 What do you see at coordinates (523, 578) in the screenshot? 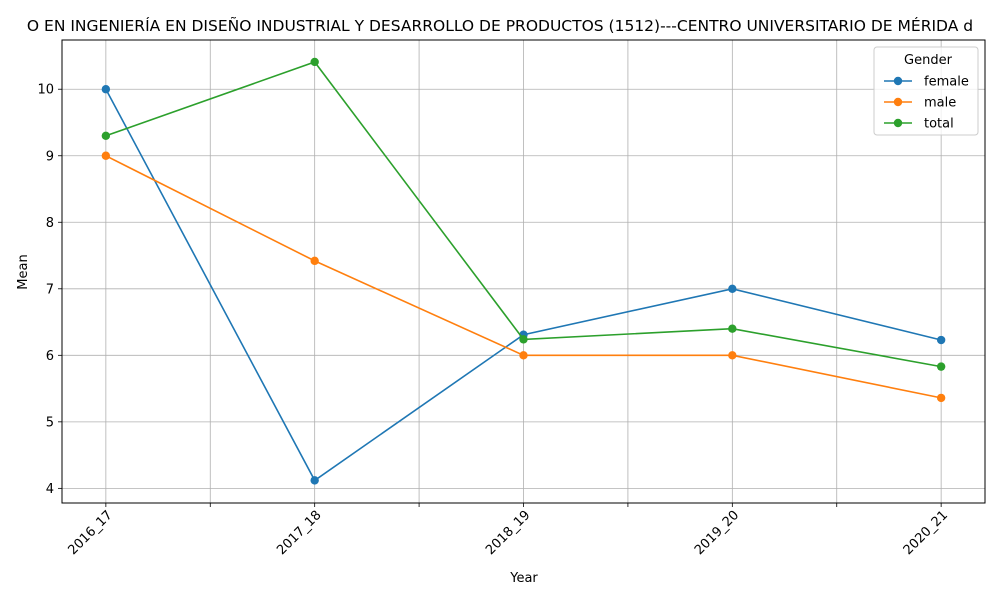
I see `x-axis-label: Year` at bounding box center [523, 578].